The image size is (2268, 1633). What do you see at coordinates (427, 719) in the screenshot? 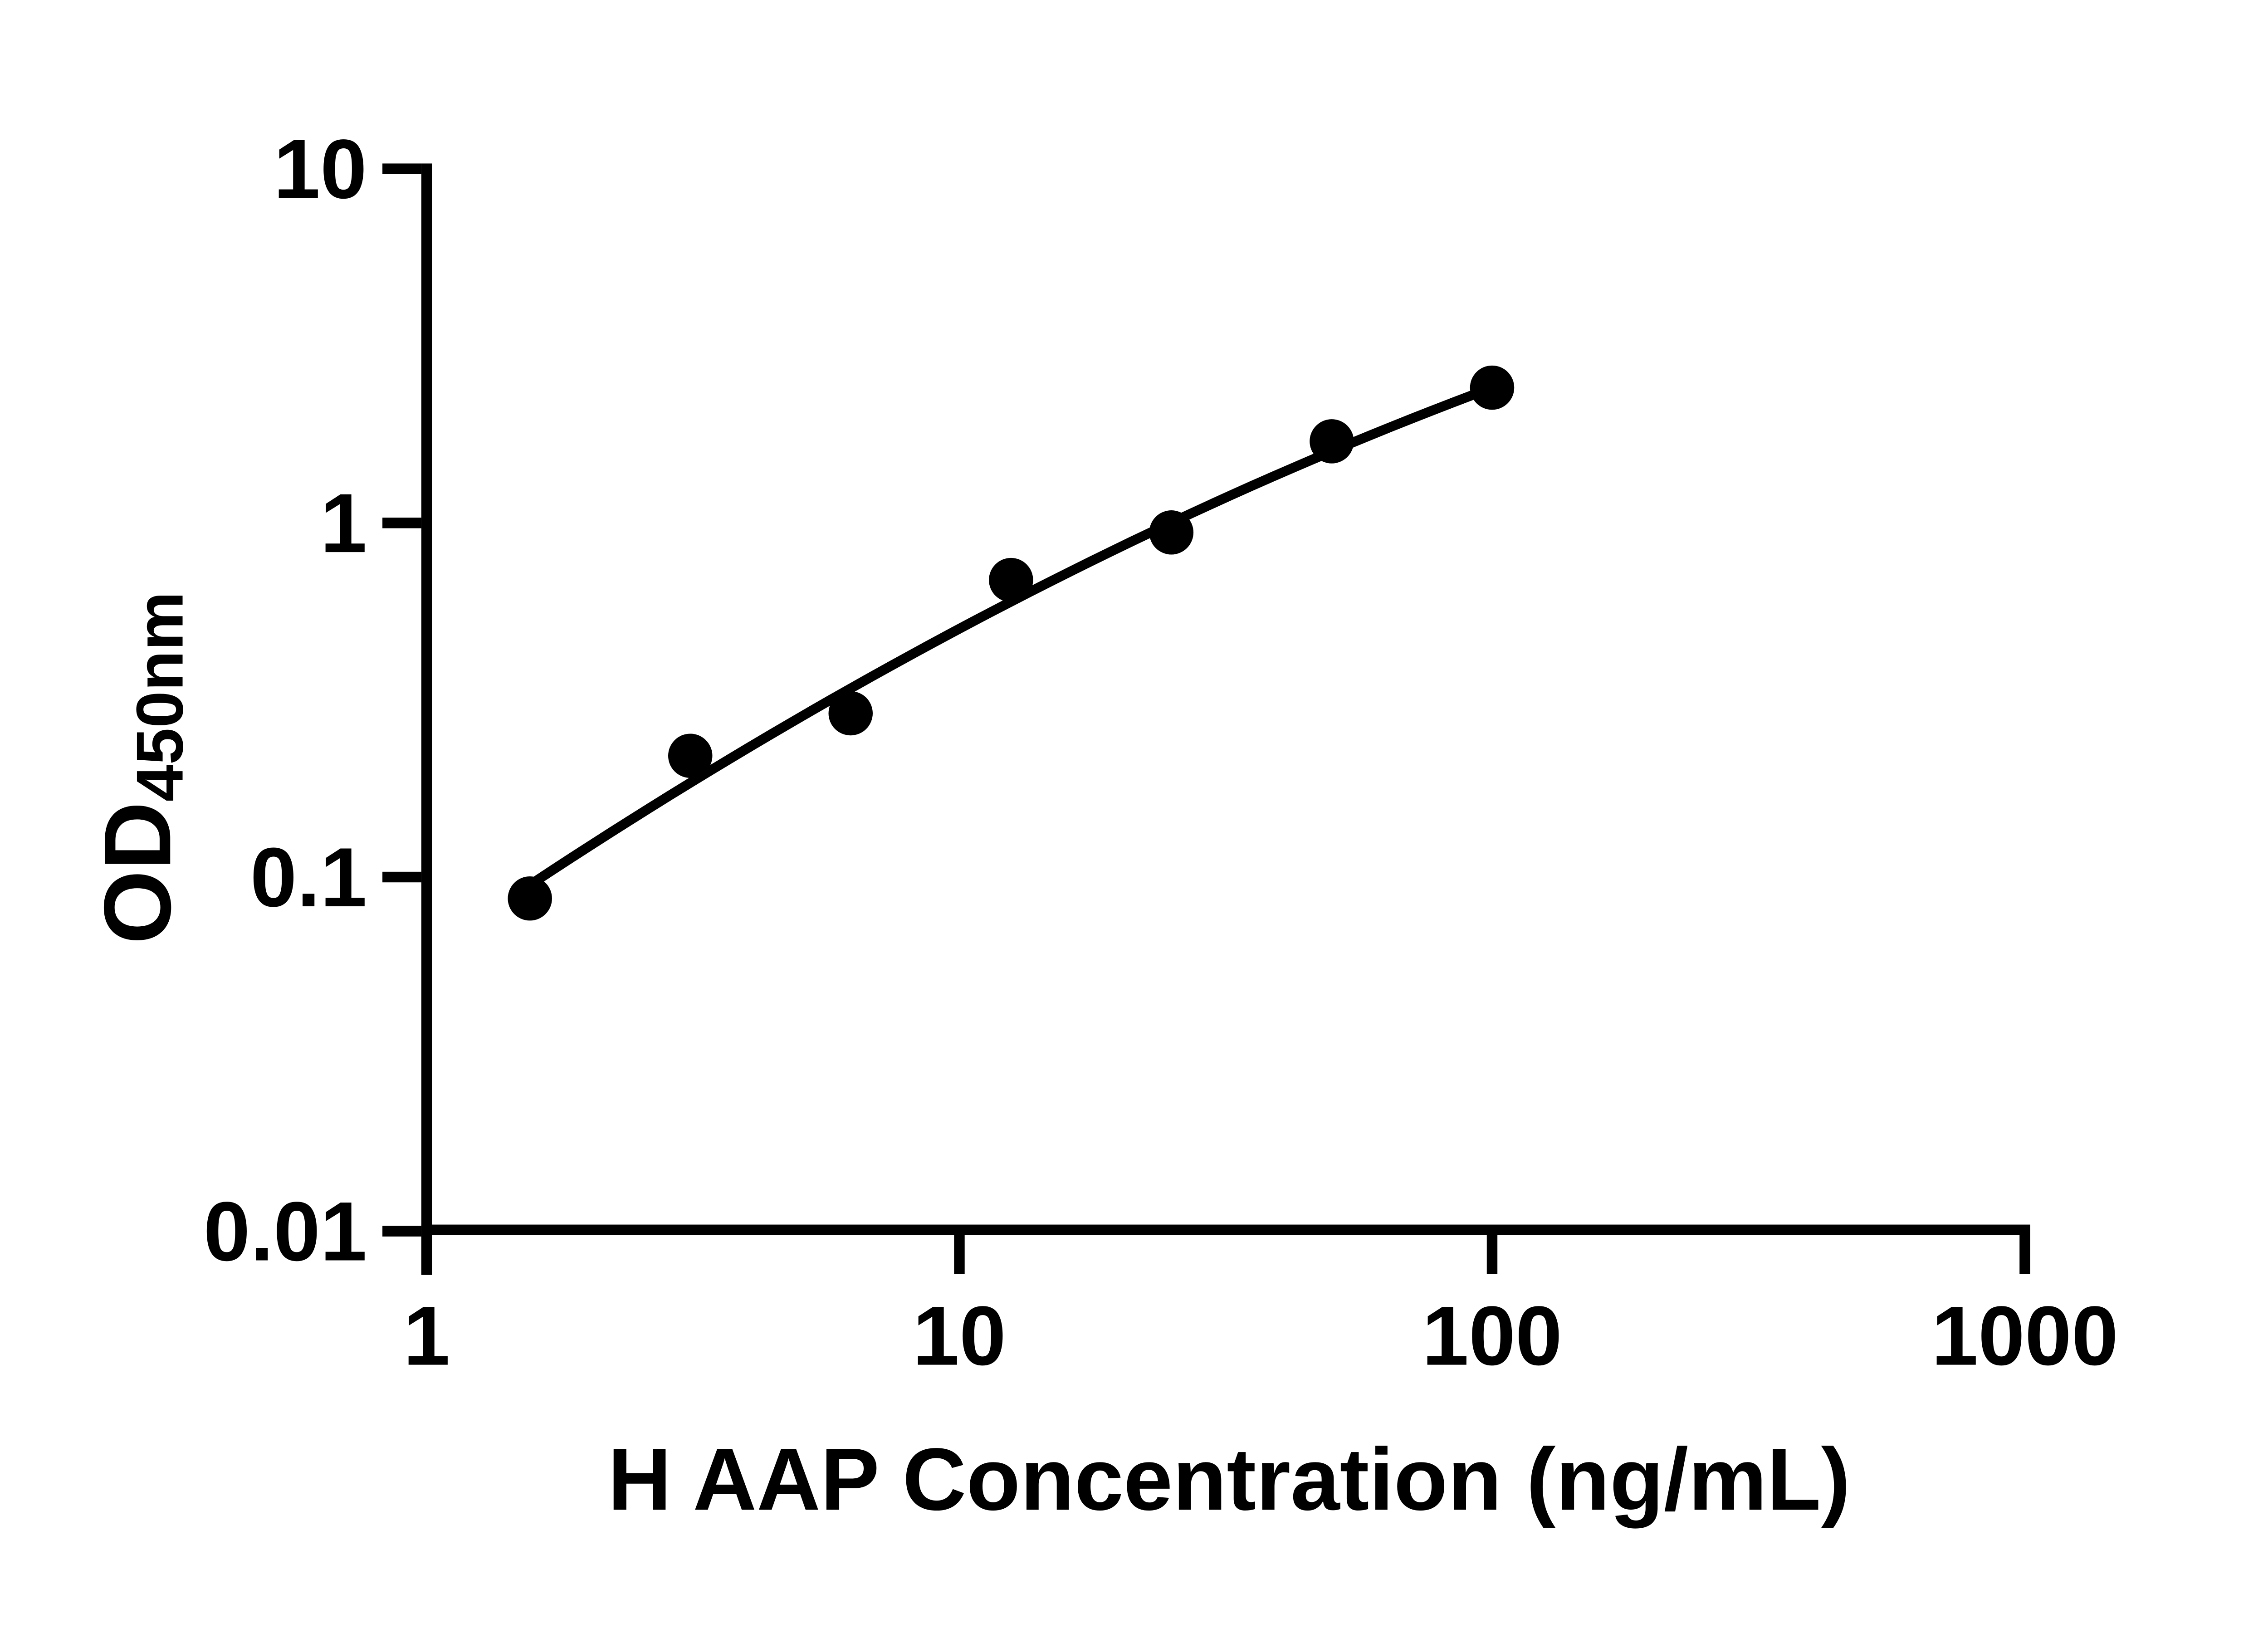
I see `y-axis-line` at bounding box center [427, 719].